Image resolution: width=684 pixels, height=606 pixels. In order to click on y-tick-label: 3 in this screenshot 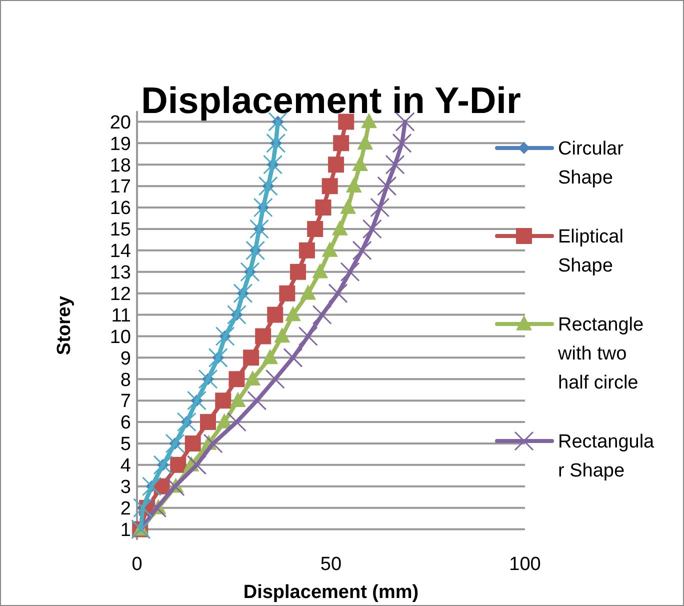, I will do `click(125, 487)`.